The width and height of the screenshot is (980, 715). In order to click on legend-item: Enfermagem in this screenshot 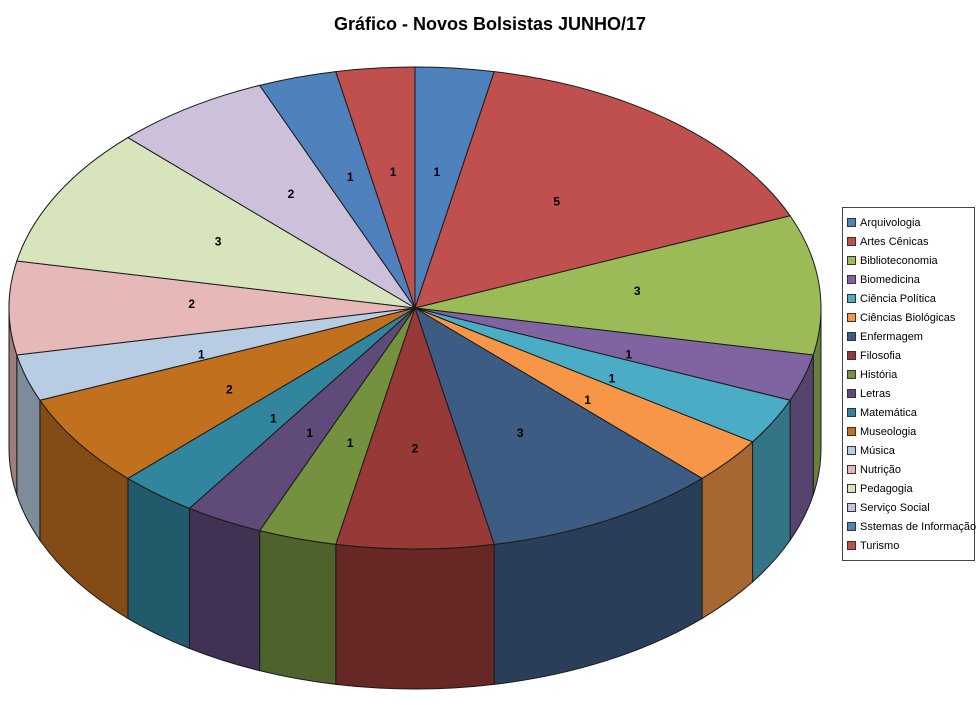, I will do `click(909, 336)`.